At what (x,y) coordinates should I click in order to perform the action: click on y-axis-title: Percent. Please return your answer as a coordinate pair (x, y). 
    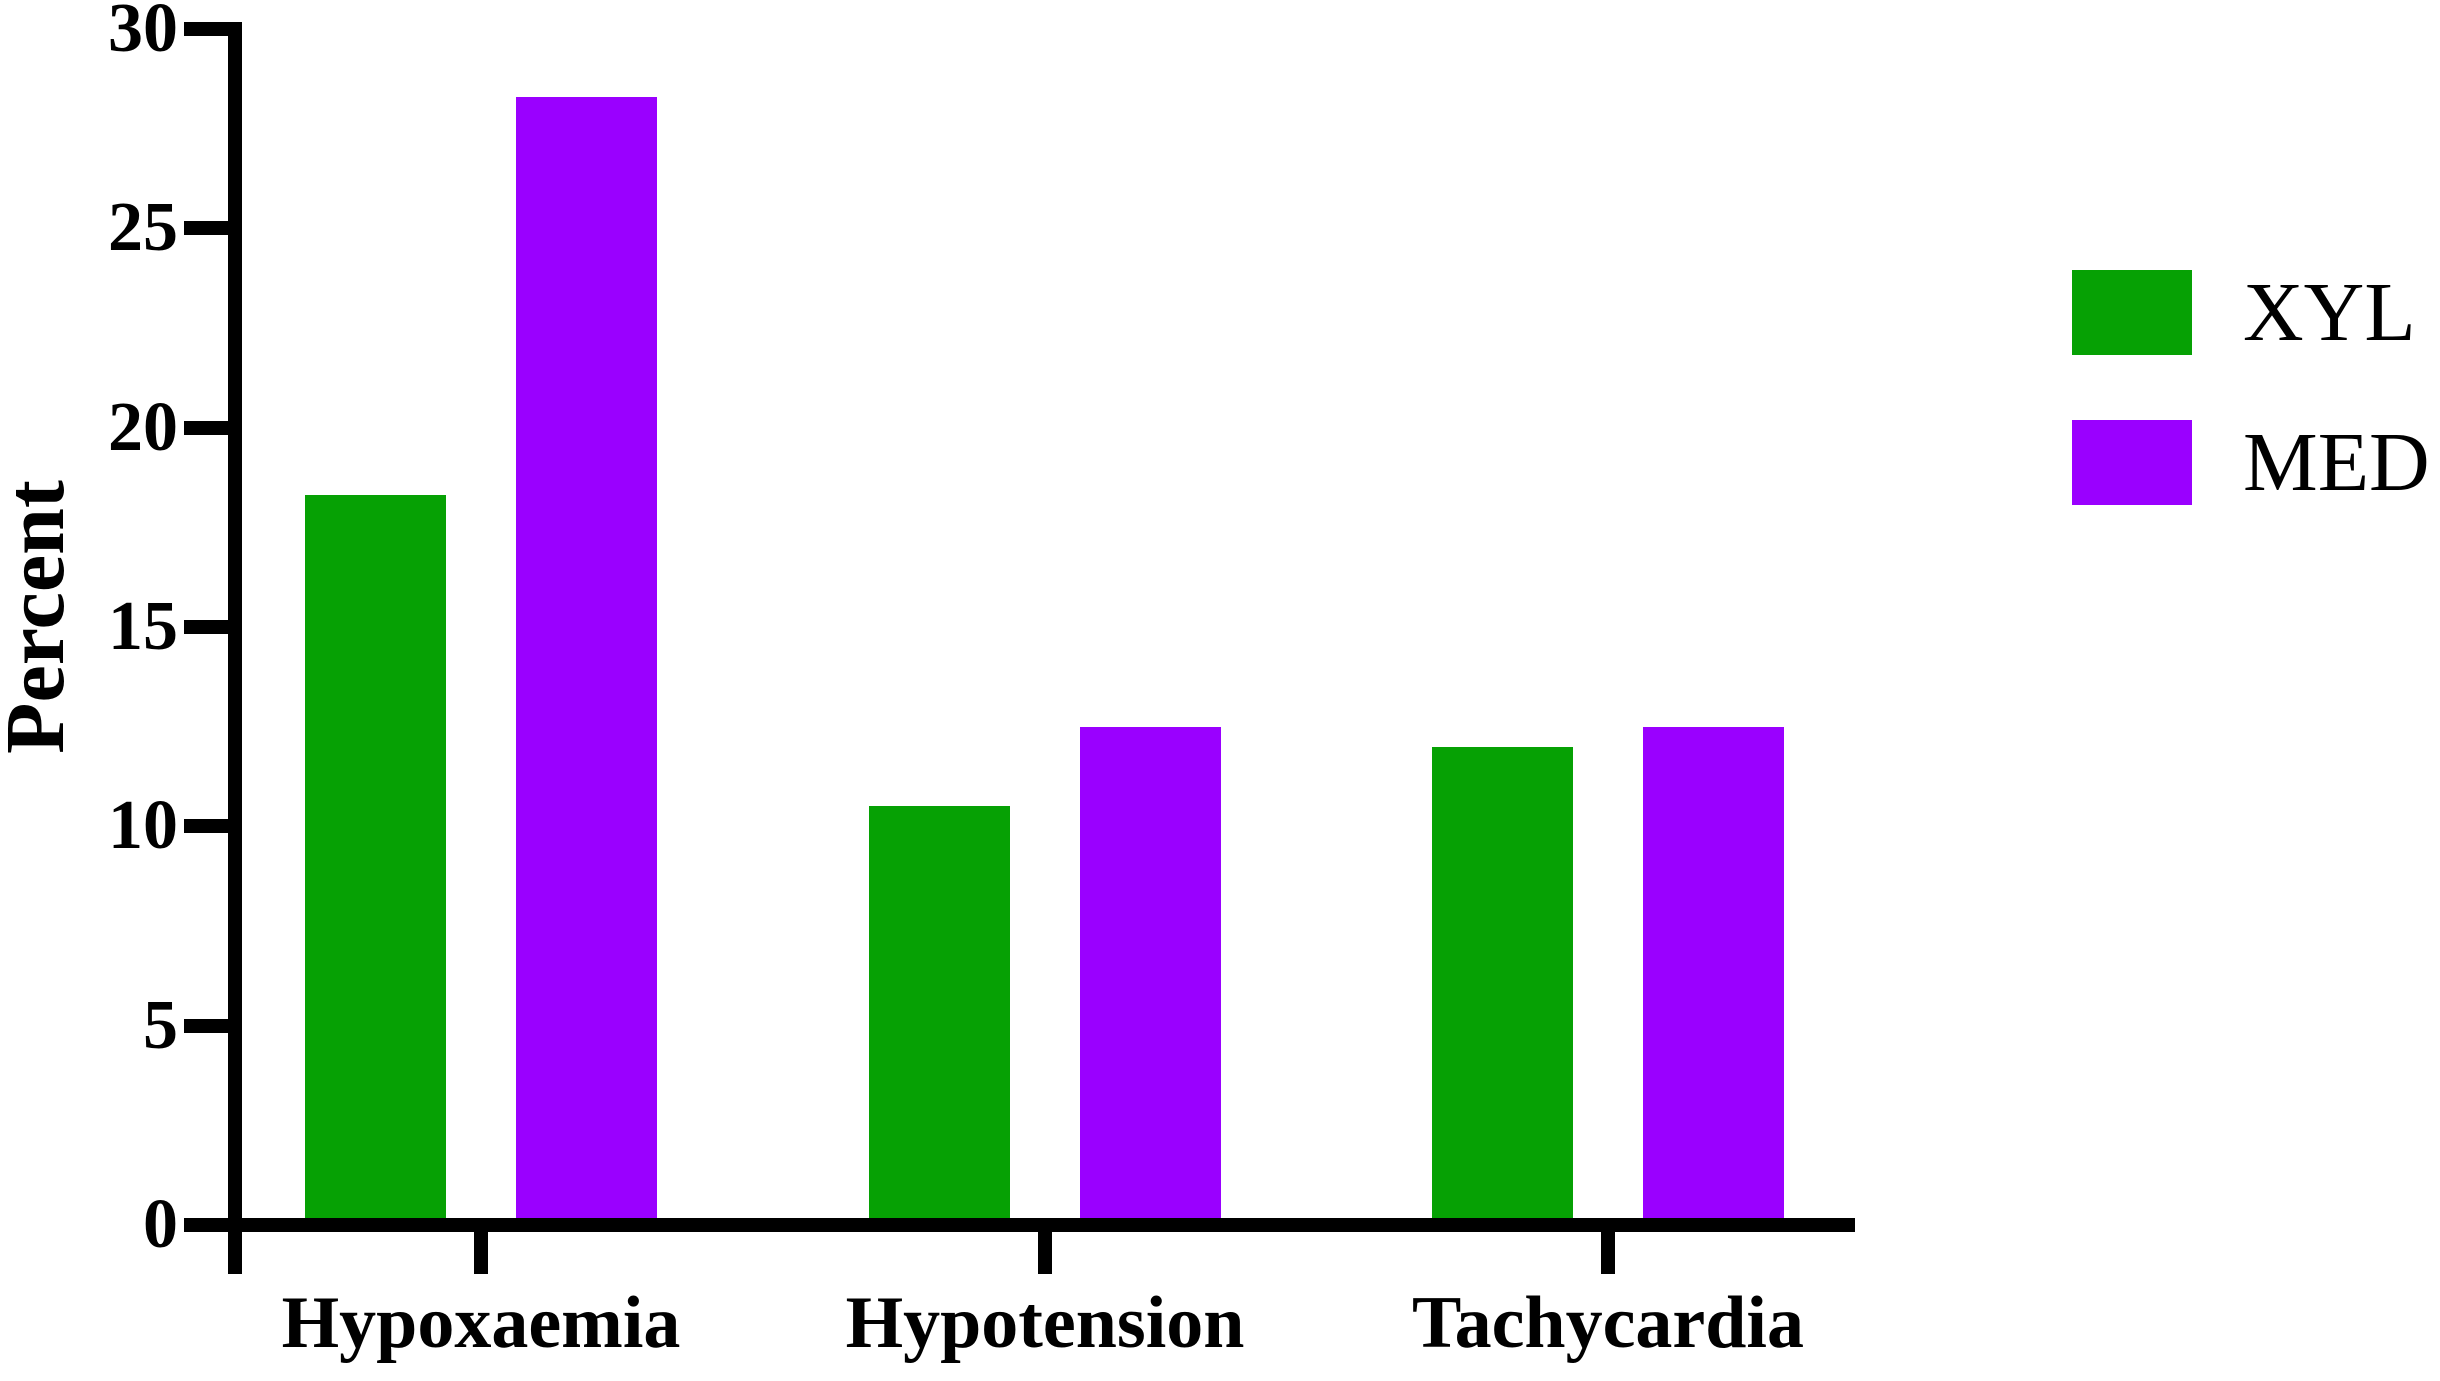
    Looking at the image, I should click on (41, 617).